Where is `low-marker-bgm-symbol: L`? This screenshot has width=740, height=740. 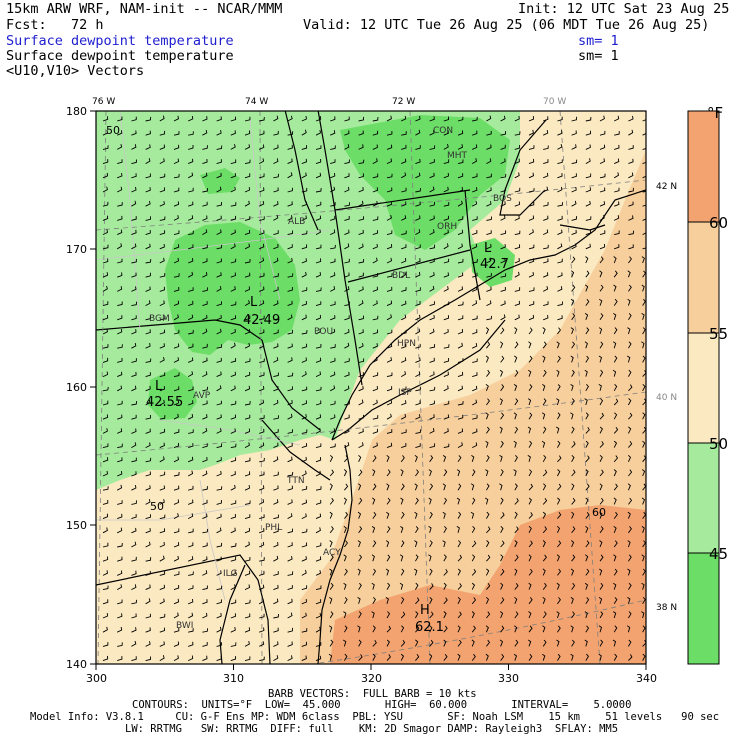
low-marker-bgm-symbol: L is located at coordinates (254, 302).